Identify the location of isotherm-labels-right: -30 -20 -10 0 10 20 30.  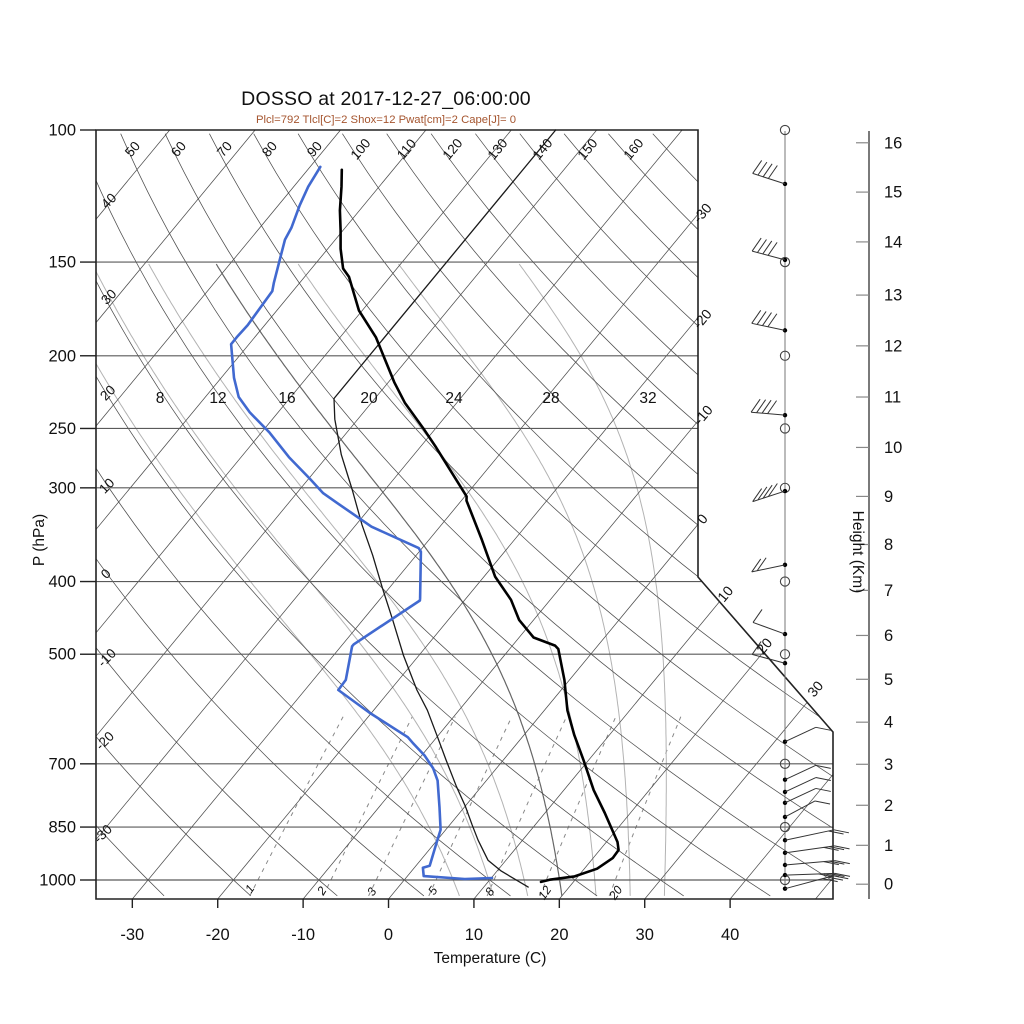
(758, 450).